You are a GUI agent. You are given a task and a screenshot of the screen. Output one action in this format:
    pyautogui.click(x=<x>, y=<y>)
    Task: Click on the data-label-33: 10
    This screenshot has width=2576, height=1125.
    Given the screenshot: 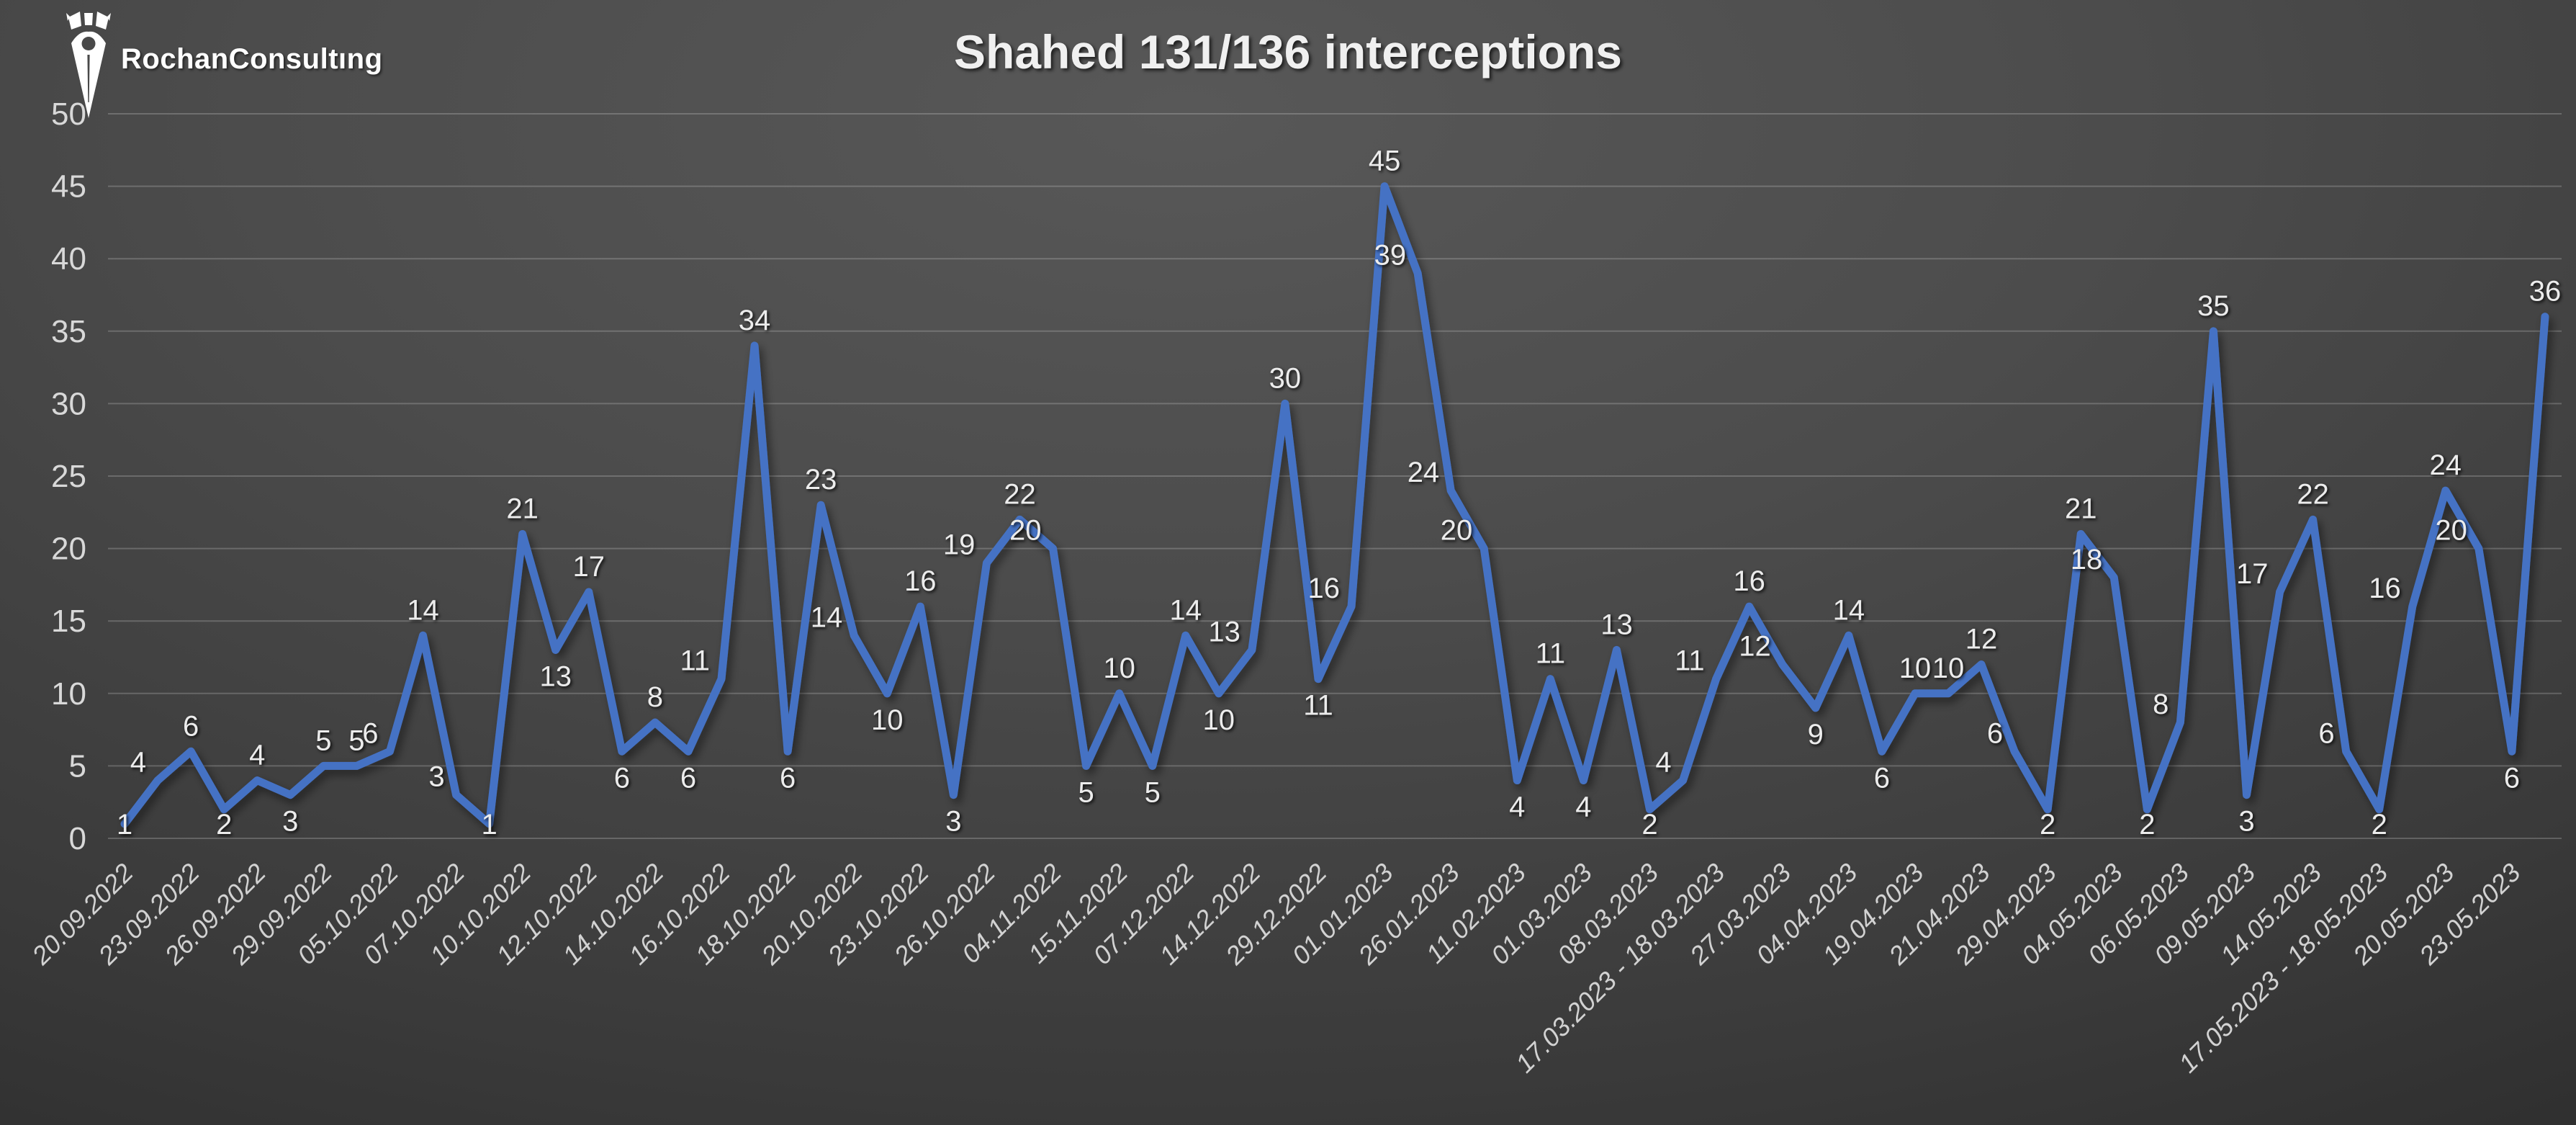 What is the action you would take?
    pyautogui.click(x=1219, y=720)
    